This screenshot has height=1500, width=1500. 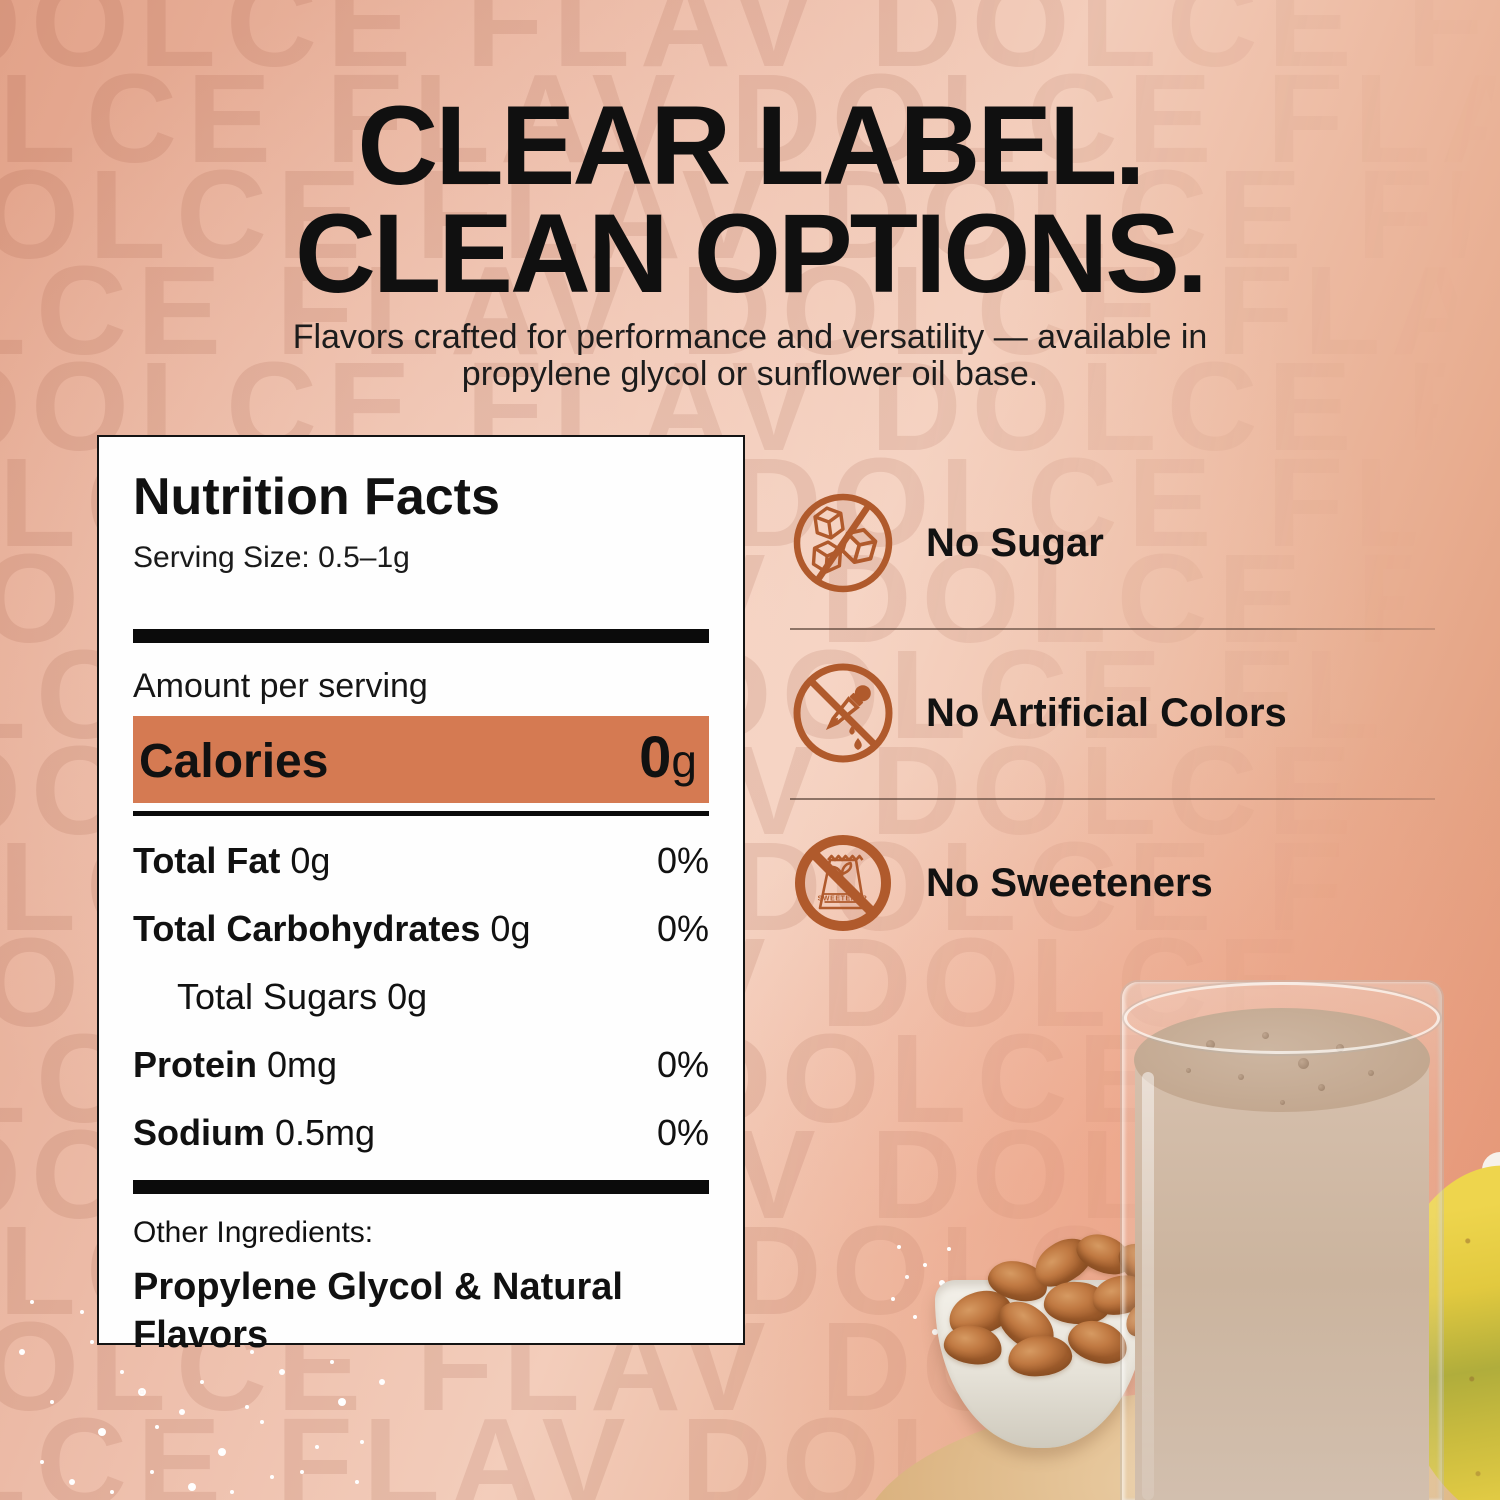 What do you see at coordinates (378, 1311) in the screenshot?
I see `other-ingredients-value: Propylene Glycol & Natural Flavors` at bounding box center [378, 1311].